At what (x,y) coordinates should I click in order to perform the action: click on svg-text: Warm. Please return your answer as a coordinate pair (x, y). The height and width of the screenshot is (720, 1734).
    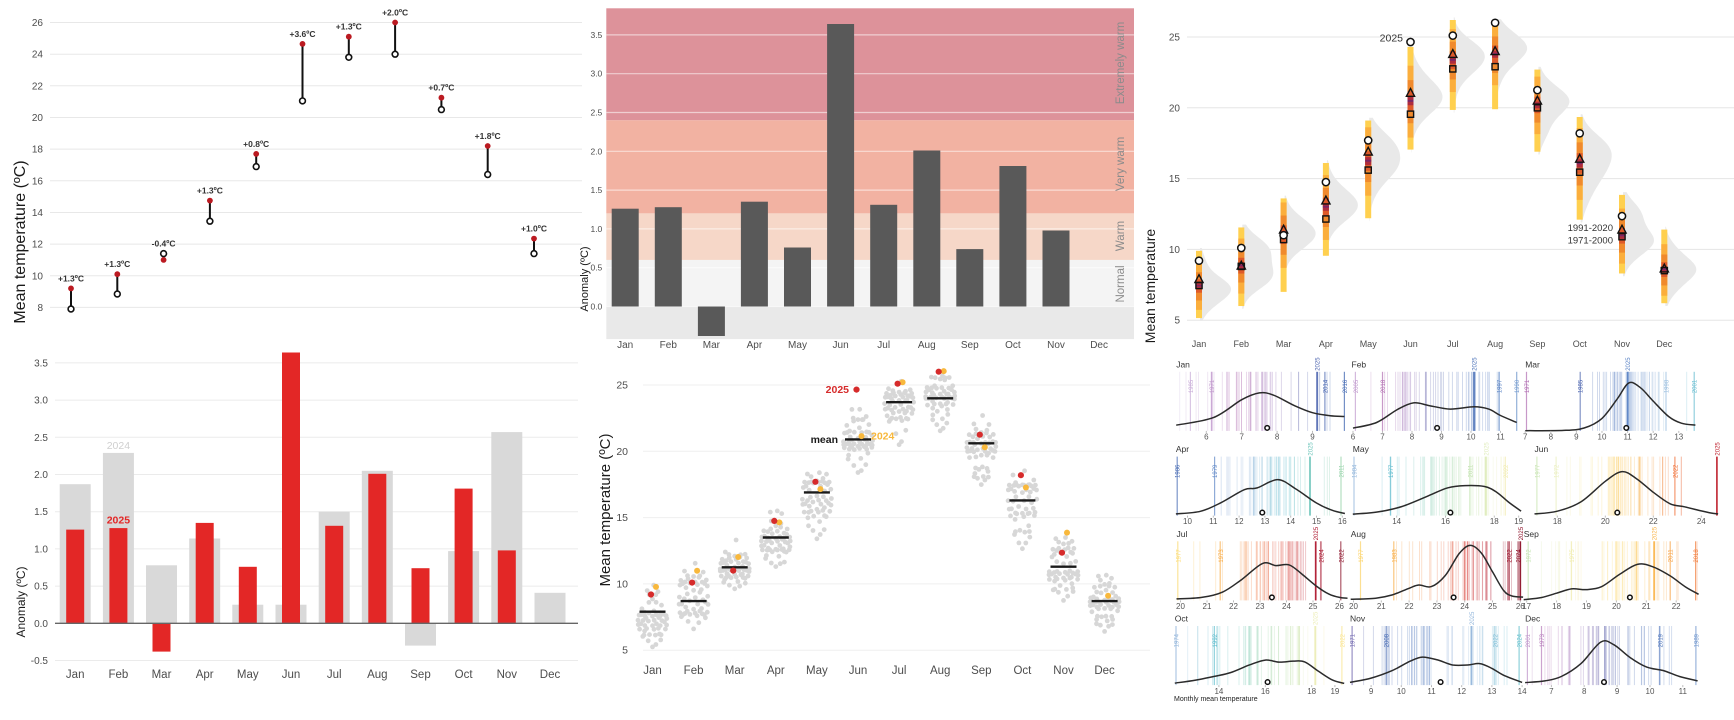
    Looking at the image, I should click on (1121, 236).